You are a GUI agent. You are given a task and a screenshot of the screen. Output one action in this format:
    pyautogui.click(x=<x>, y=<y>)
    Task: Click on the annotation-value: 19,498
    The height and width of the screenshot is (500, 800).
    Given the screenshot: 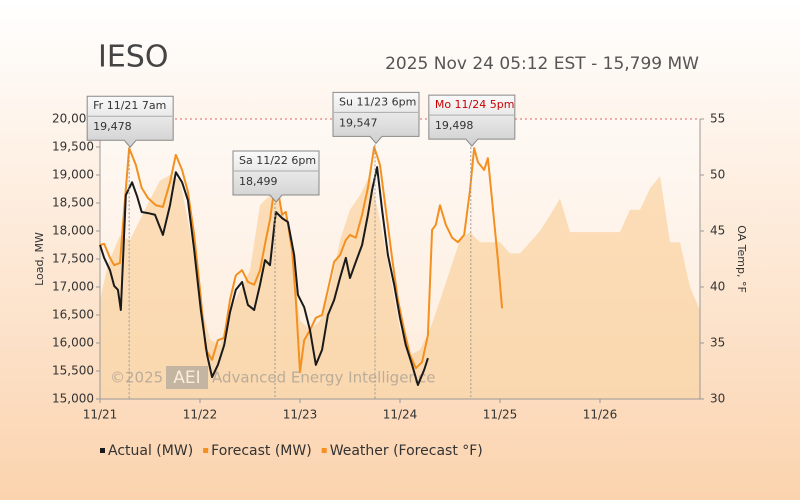 What is the action you would take?
    pyautogui.click(x=454, y=125)
    